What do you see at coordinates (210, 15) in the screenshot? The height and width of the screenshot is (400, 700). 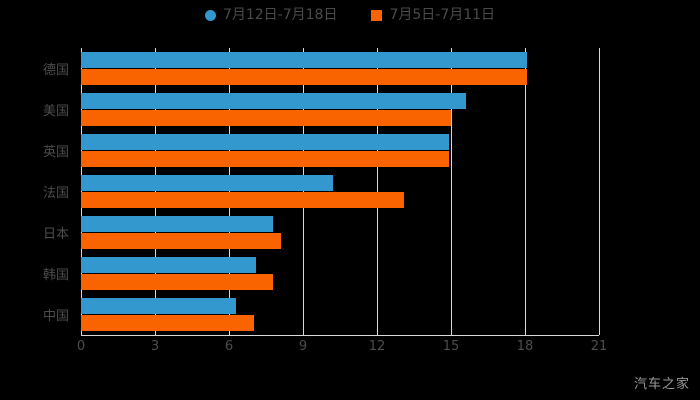 I see `legend-marker-circle-icon` at bounding box center [210, 15].